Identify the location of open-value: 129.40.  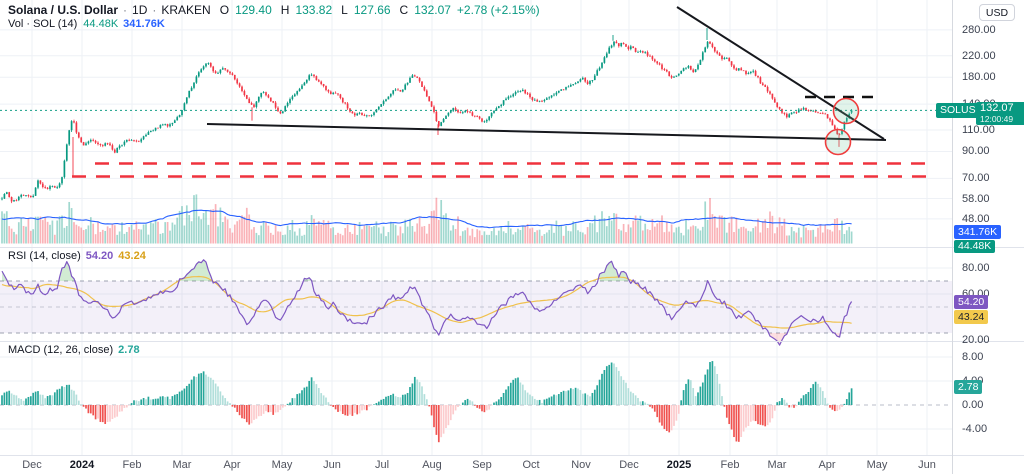
(253, 10).